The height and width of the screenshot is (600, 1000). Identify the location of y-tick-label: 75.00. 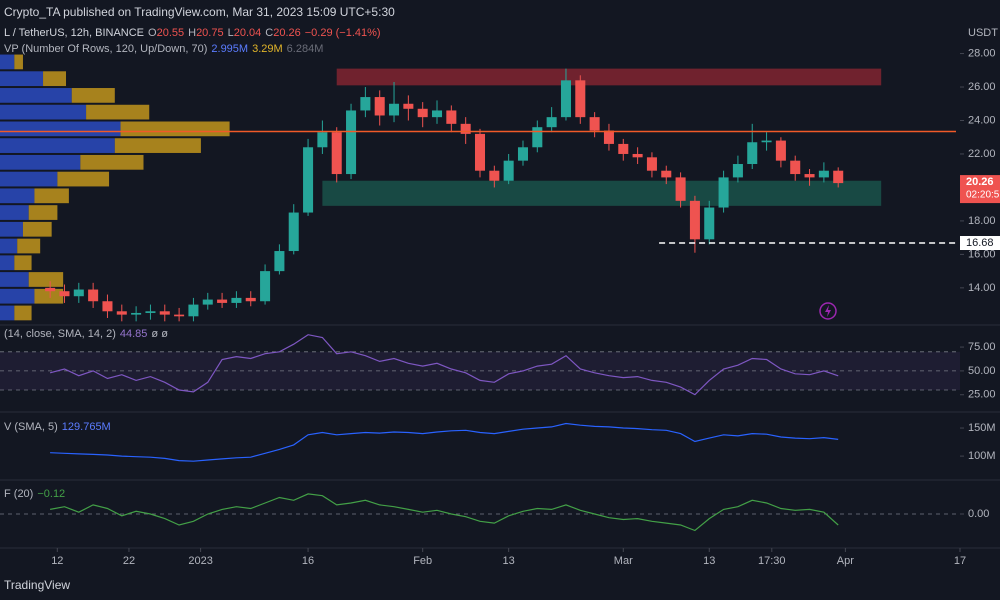
(982, 347).